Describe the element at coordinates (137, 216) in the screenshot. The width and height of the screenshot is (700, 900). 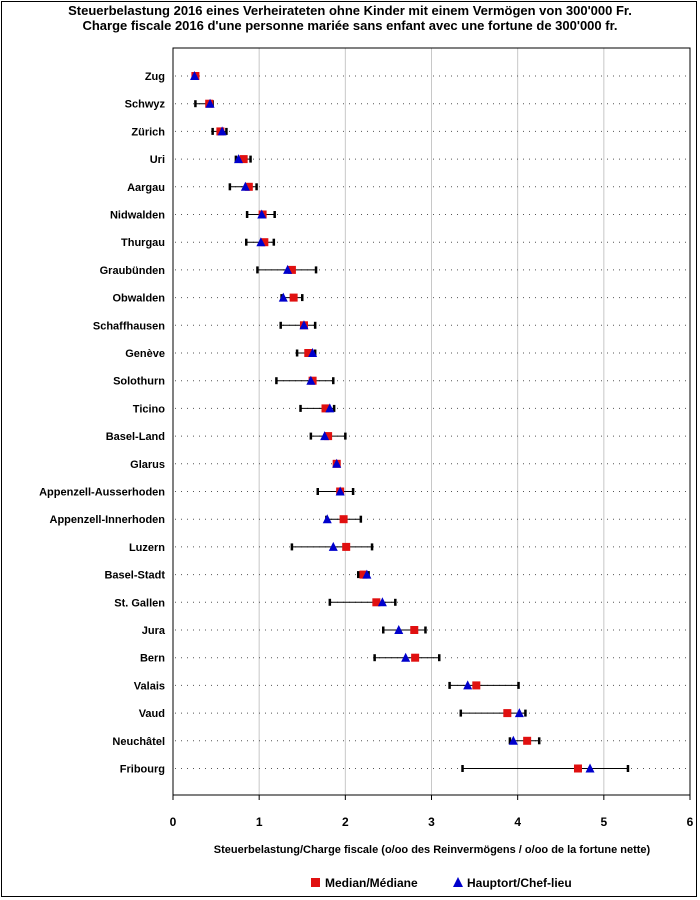
I see `category-label-nidwalden: Nidwalden` at that location.